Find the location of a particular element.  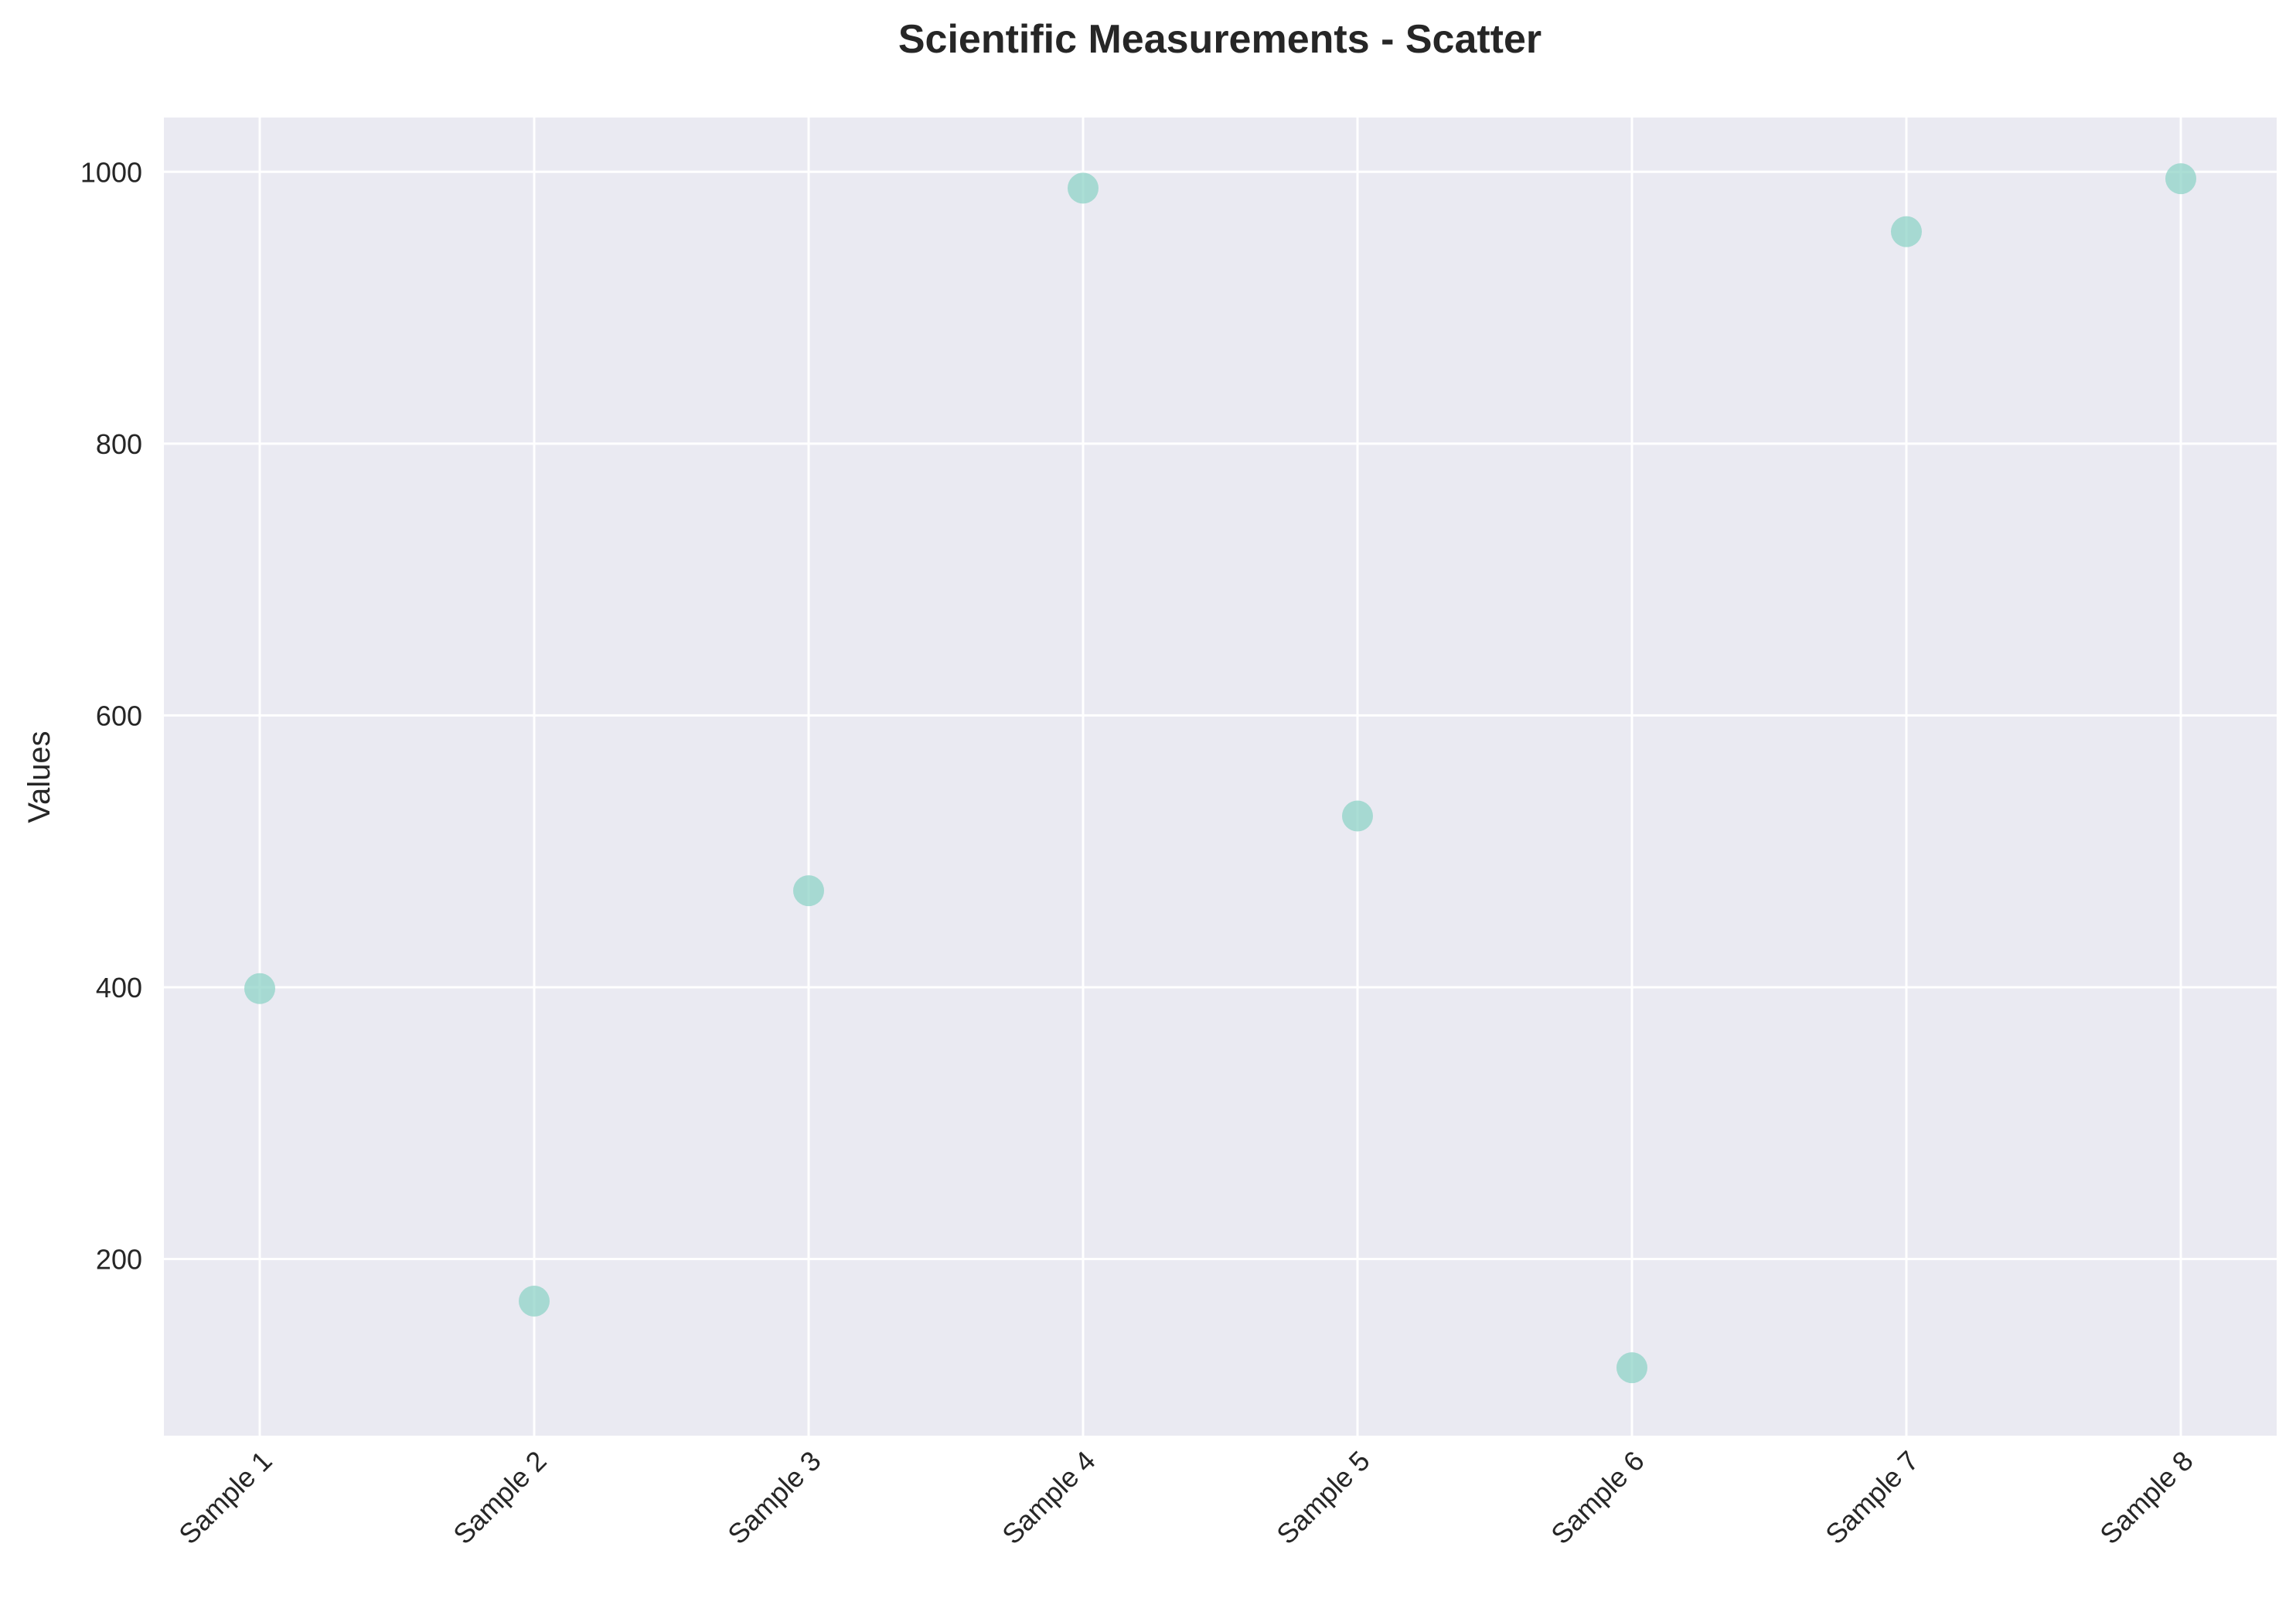

chart-title: Scientific Measurements - Scatter is located at coordinates (1219, 39).